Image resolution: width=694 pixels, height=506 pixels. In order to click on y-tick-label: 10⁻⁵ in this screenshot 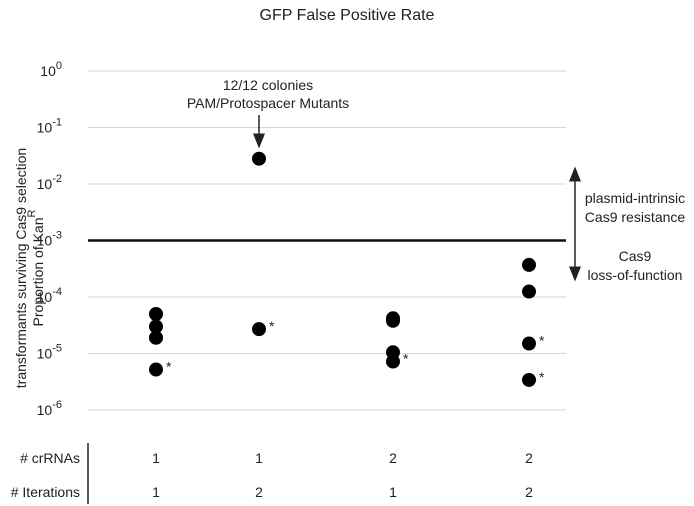, I will do `click(49, 352)`.